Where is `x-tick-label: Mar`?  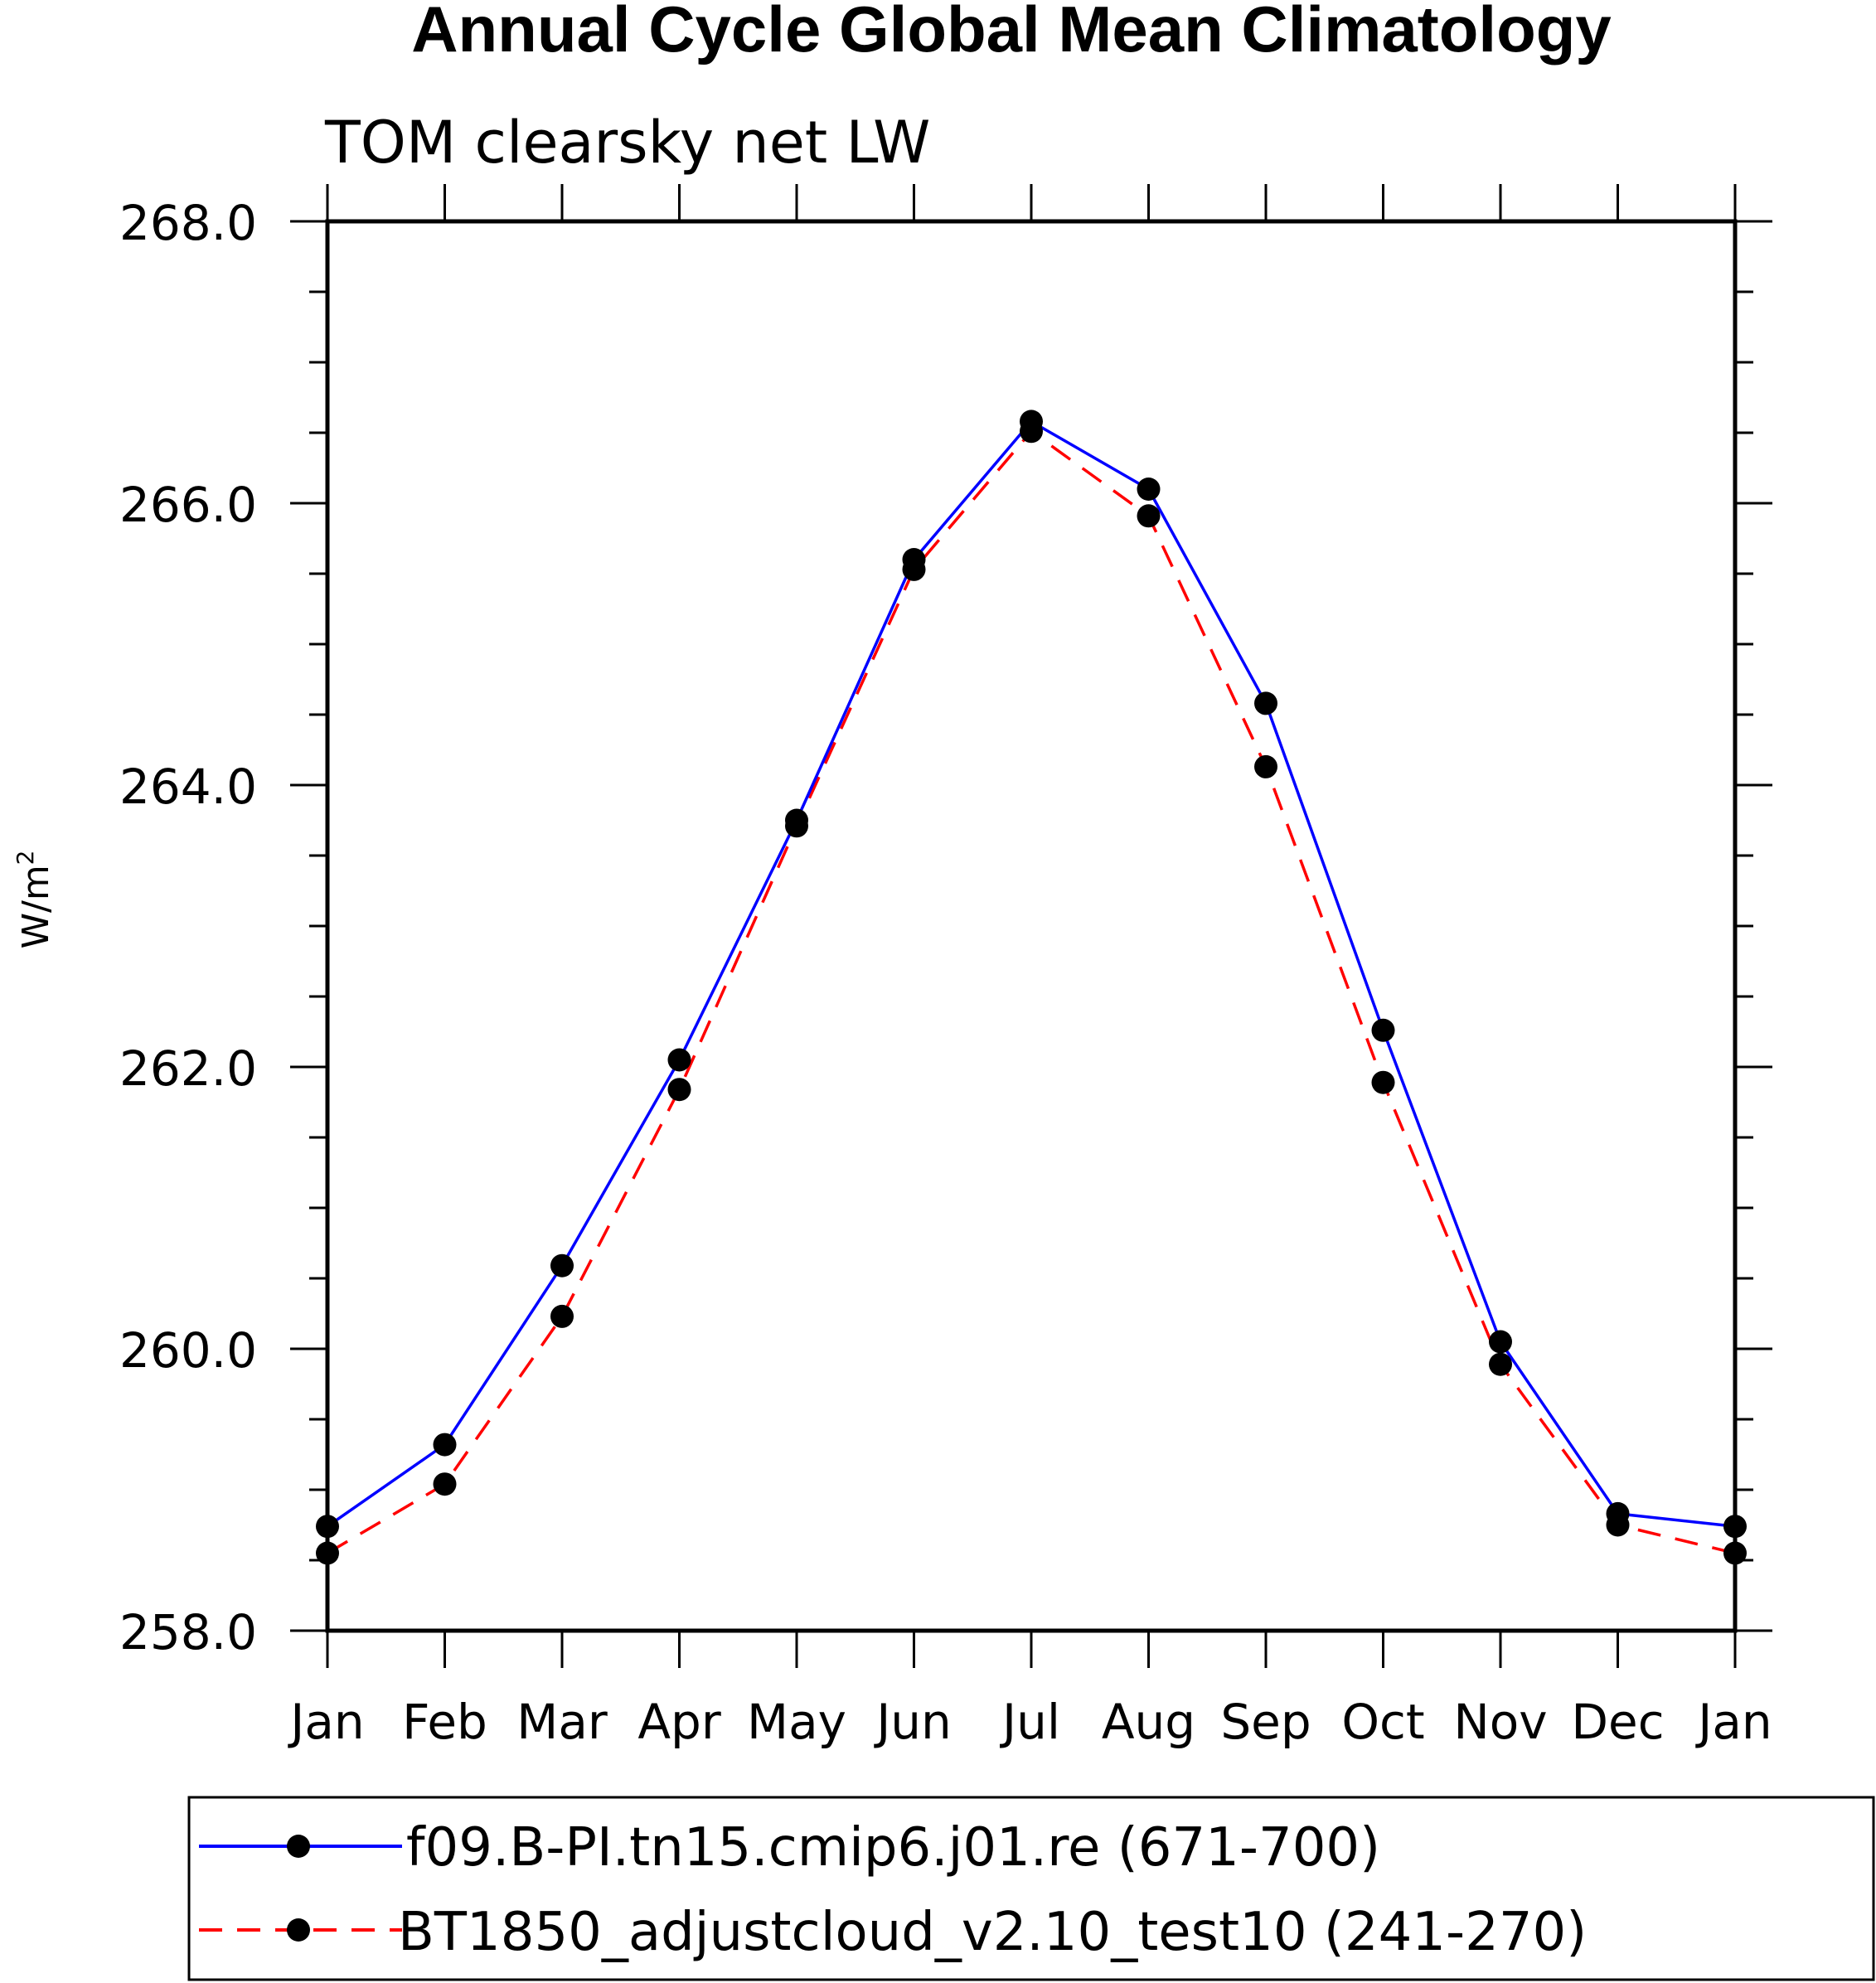
x-tick-label: Mar is located at coordinates (562, 1722).